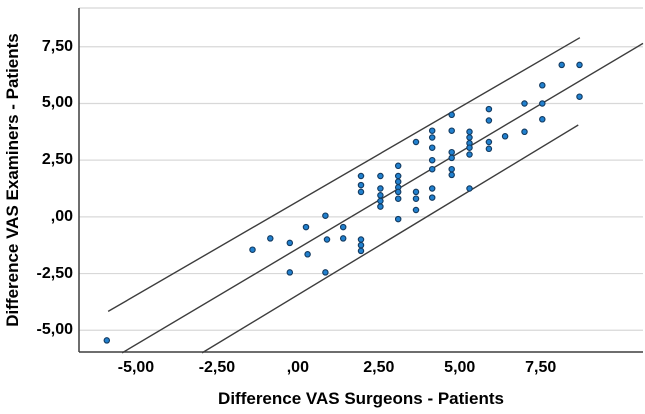 The width and height of the screenshot is (645, 414). Describe the element at coordinates (379, 367) in the screenshot. I see `x-tick-label: 2,50` at that location.